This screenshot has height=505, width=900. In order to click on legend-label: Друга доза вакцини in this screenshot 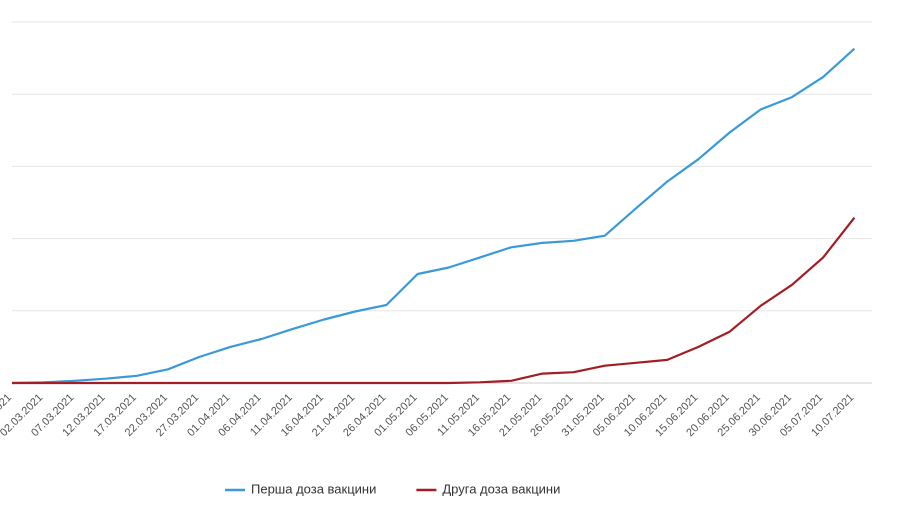, I will do `click(501, 488)`.